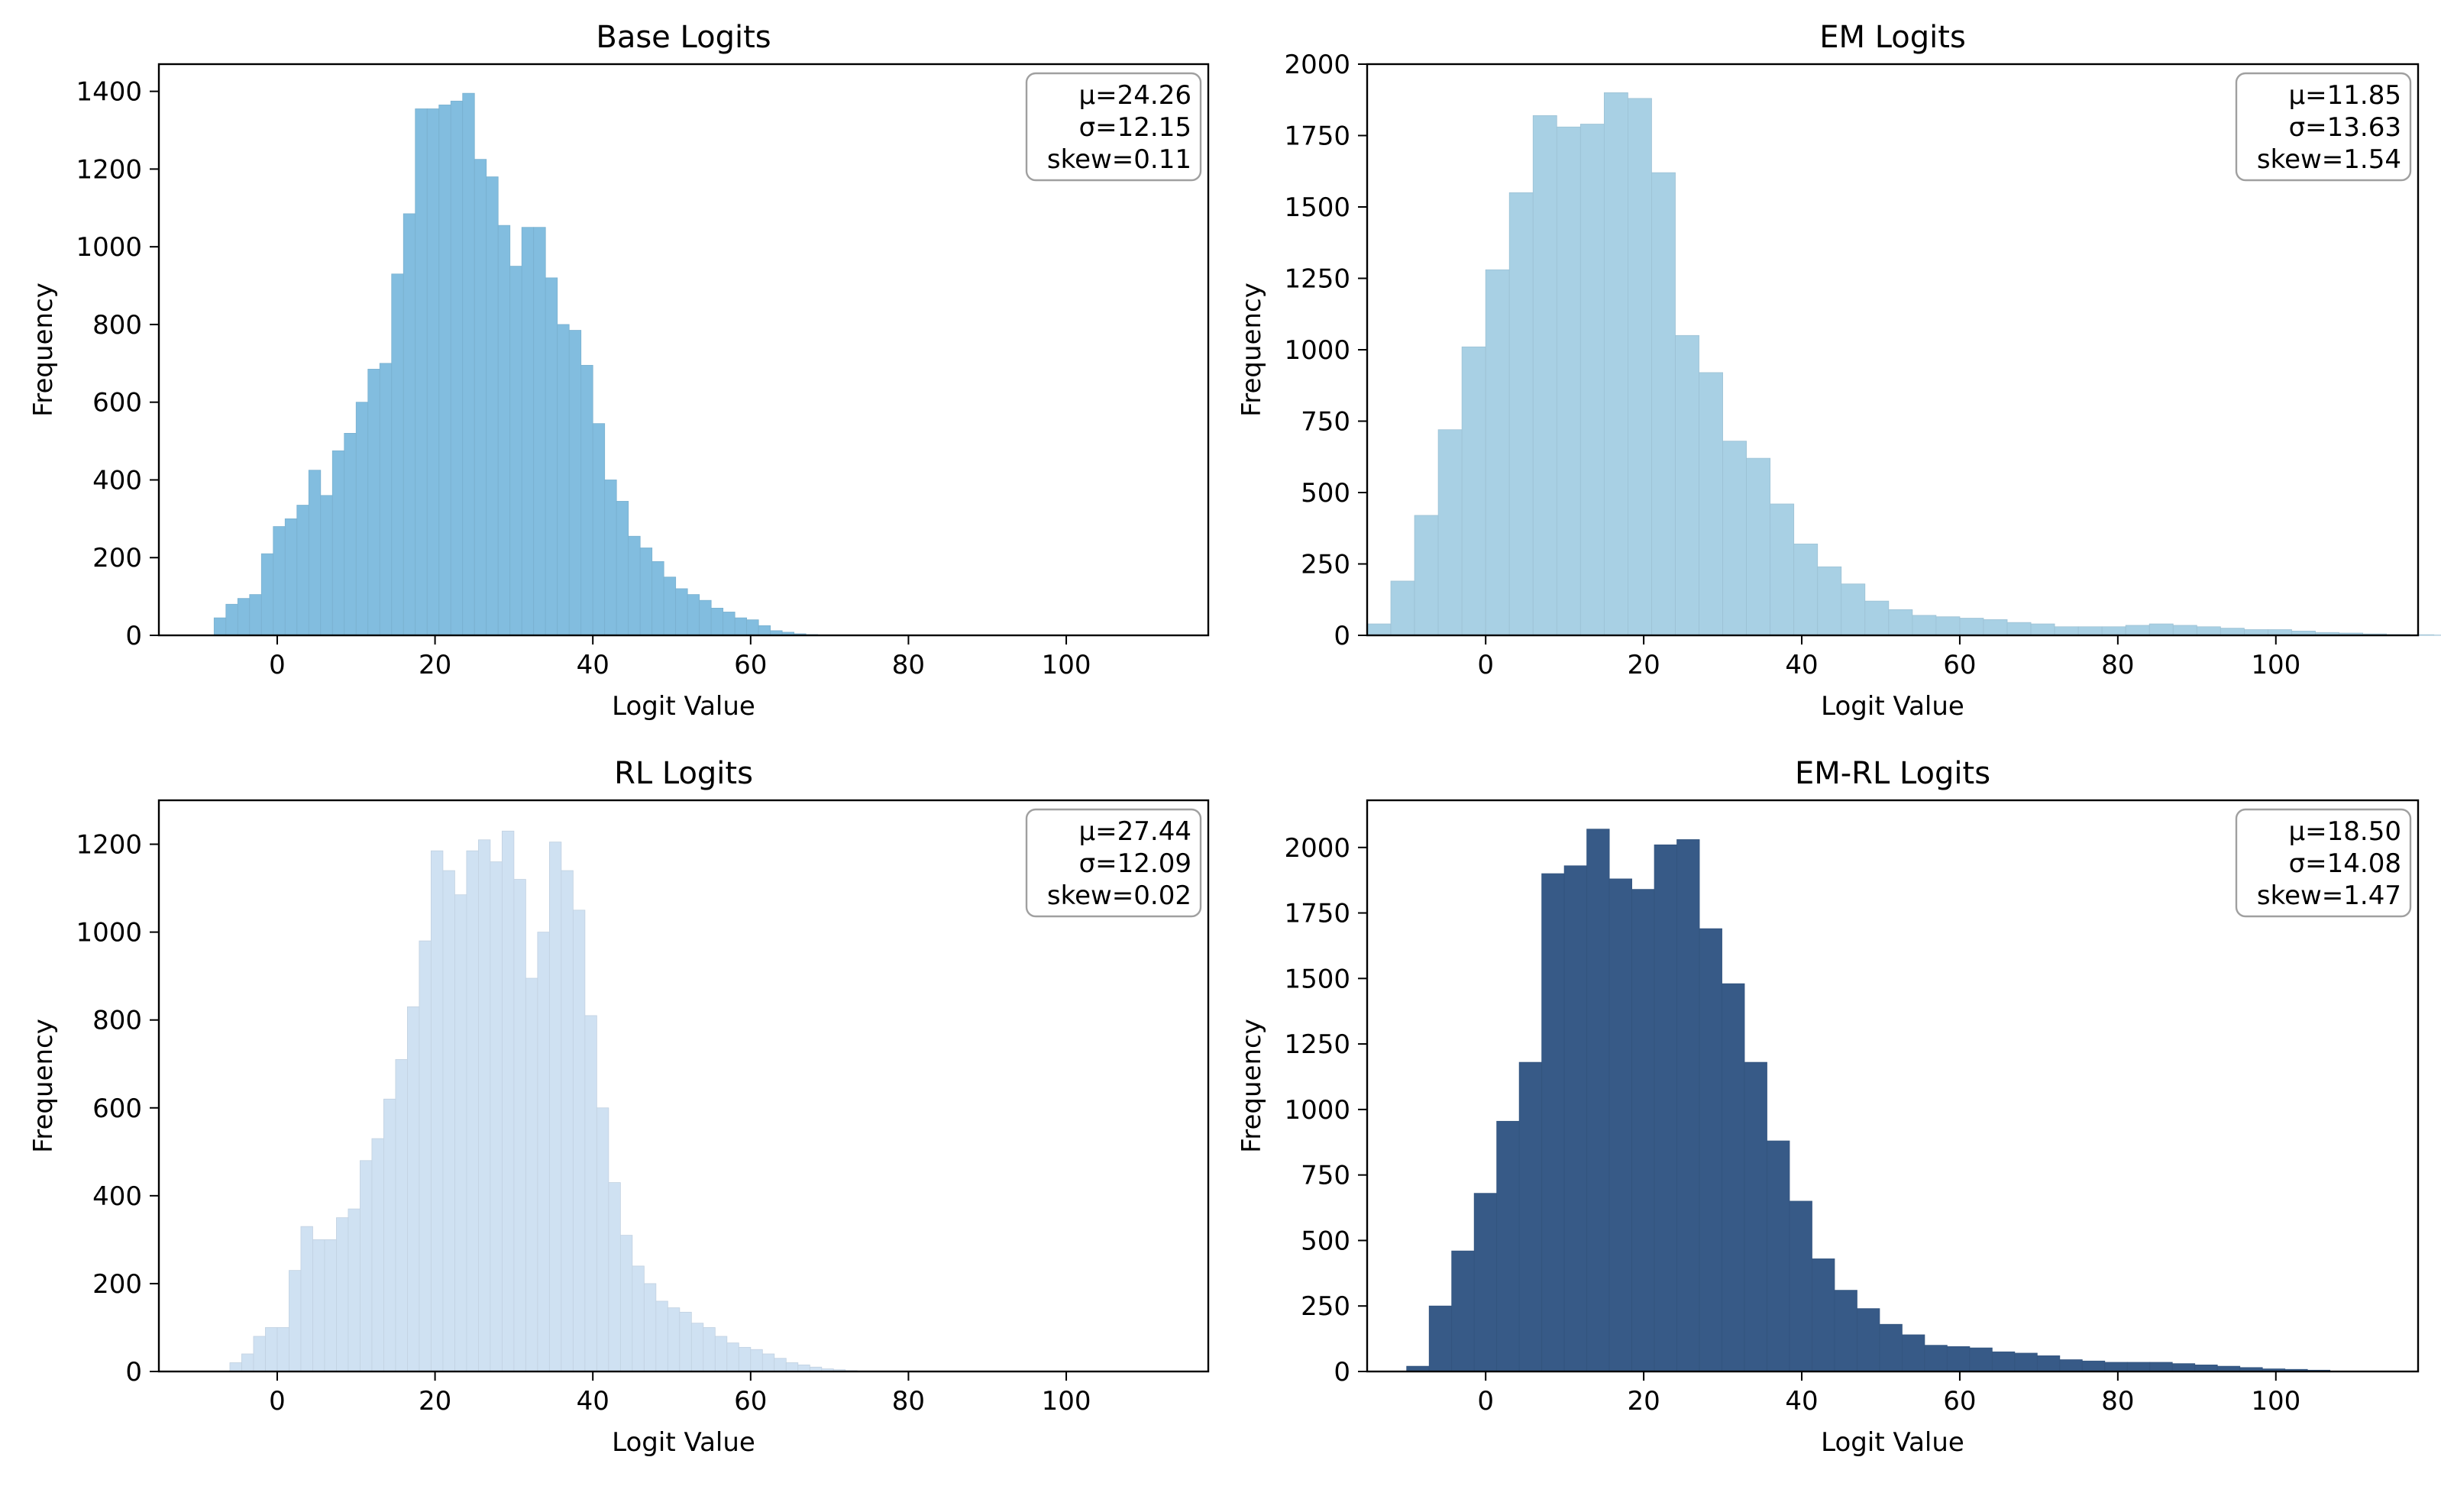 This screenshot has width=2441, height=1512. Describe the element at coordinates (1119, 159) in the screenshot. I see `stats-line: skew=0.11` at that location.